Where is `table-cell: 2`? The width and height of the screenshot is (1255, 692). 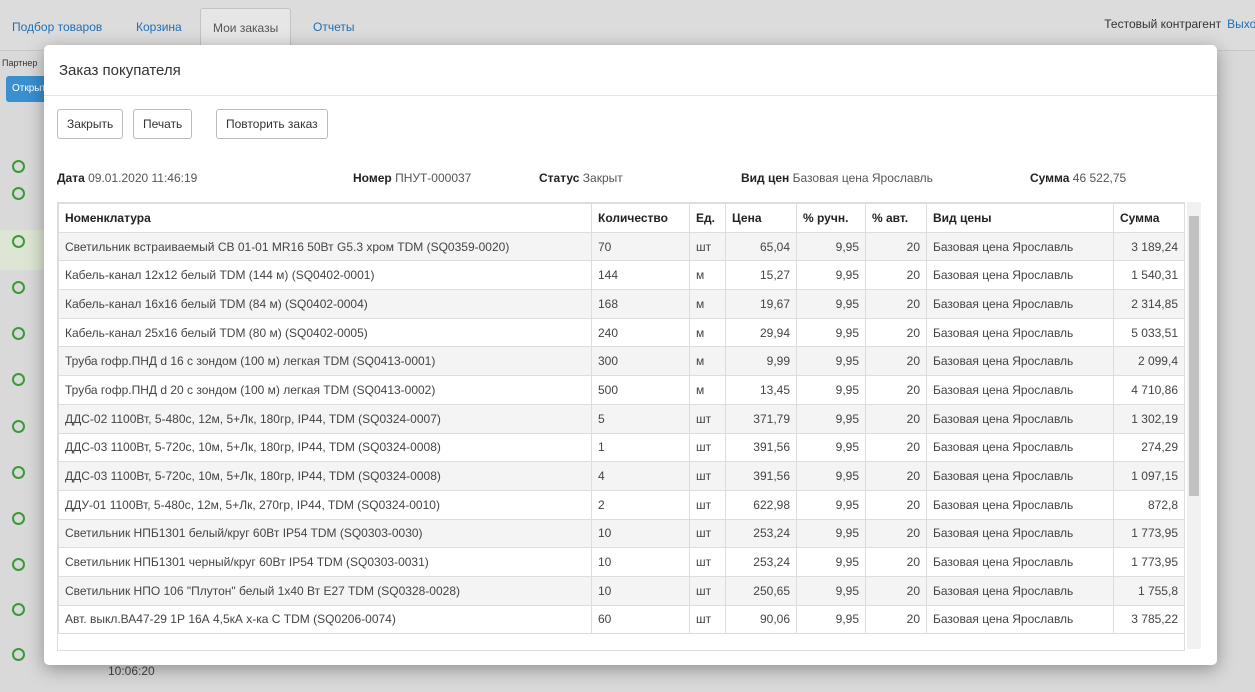 table-cell: 2 is located at coordinates (641, 504).